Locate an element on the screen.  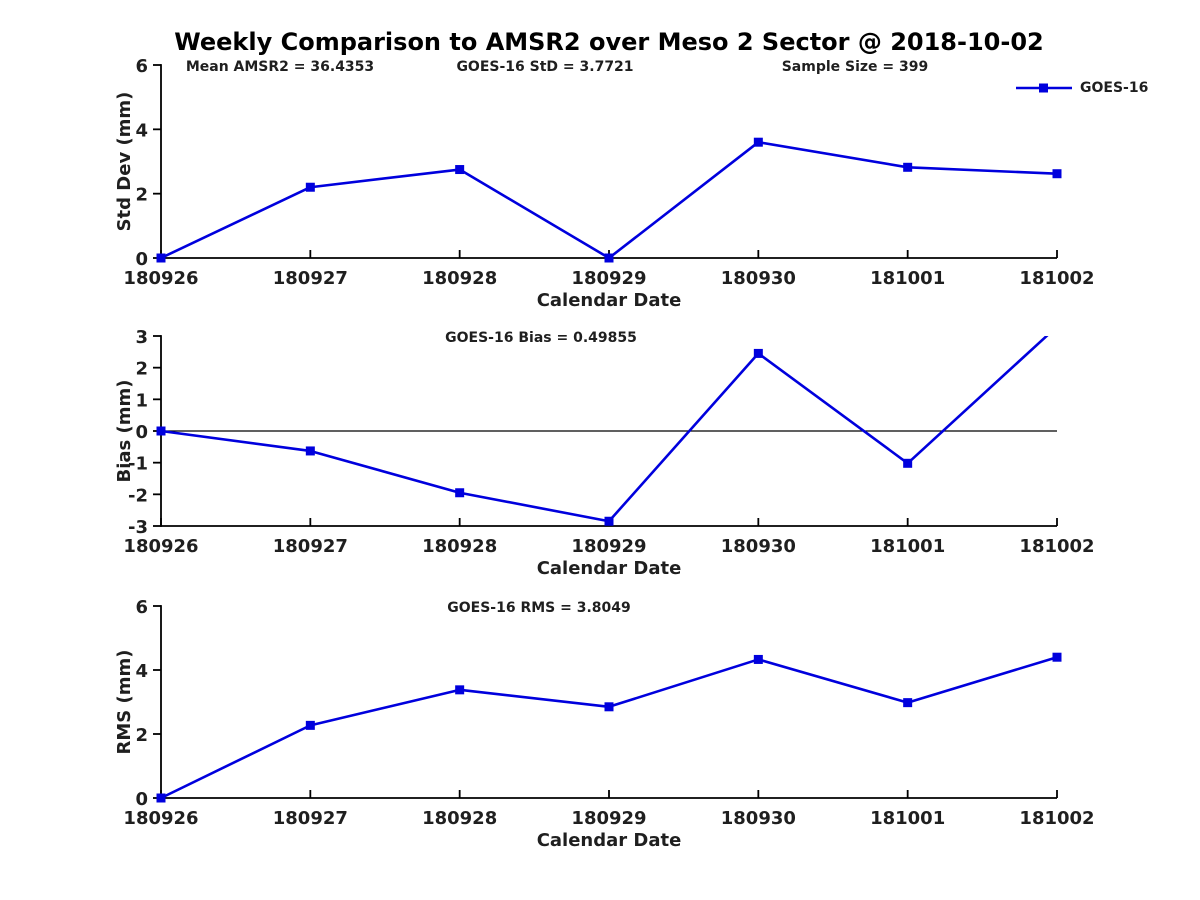
annotation: Sample Size = 399 is located at coordinates (855, 67).